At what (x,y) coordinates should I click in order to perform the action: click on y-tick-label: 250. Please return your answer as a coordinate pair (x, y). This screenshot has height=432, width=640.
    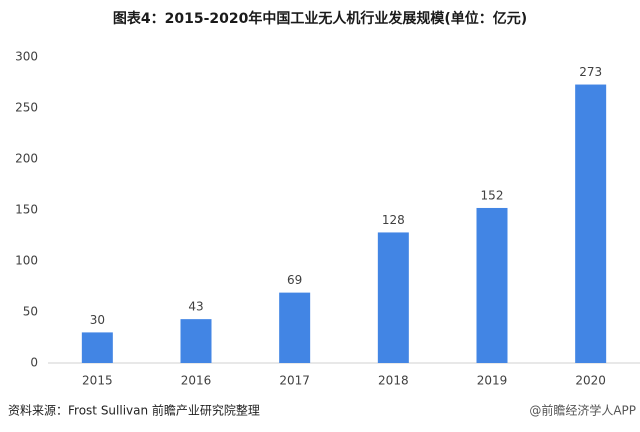
    Looking at the image, I should click on (26, 108).